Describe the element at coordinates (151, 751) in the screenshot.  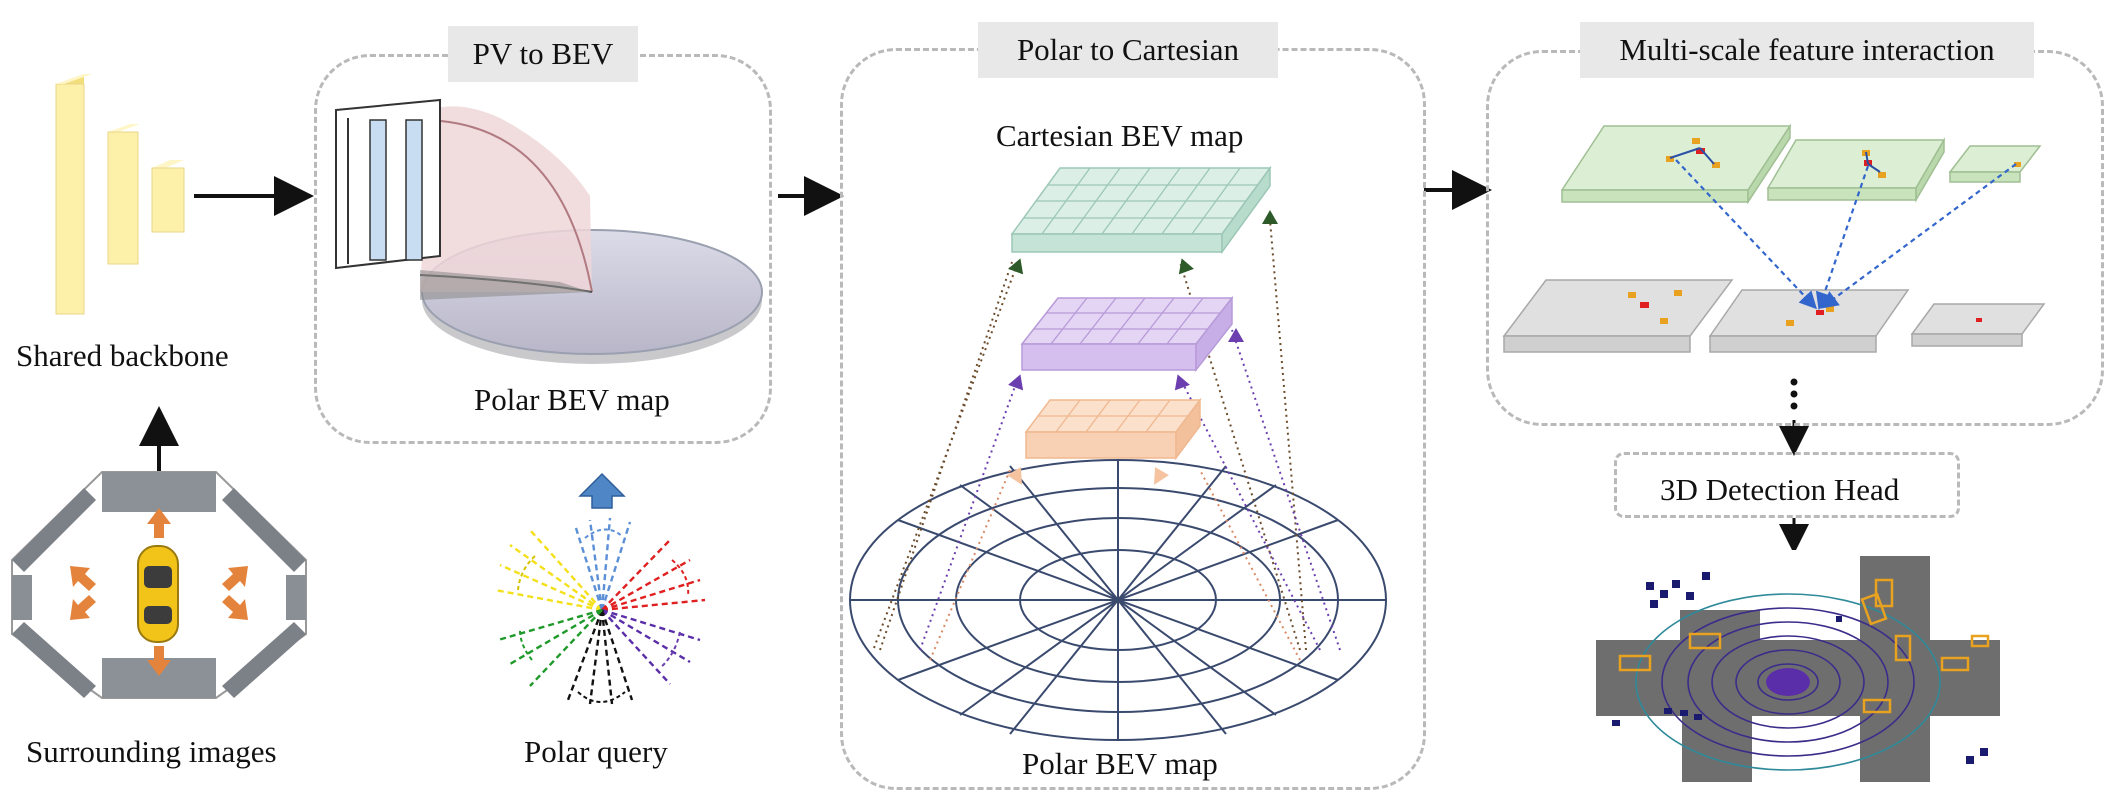
I see `images-label: Surrounding images` at that location.